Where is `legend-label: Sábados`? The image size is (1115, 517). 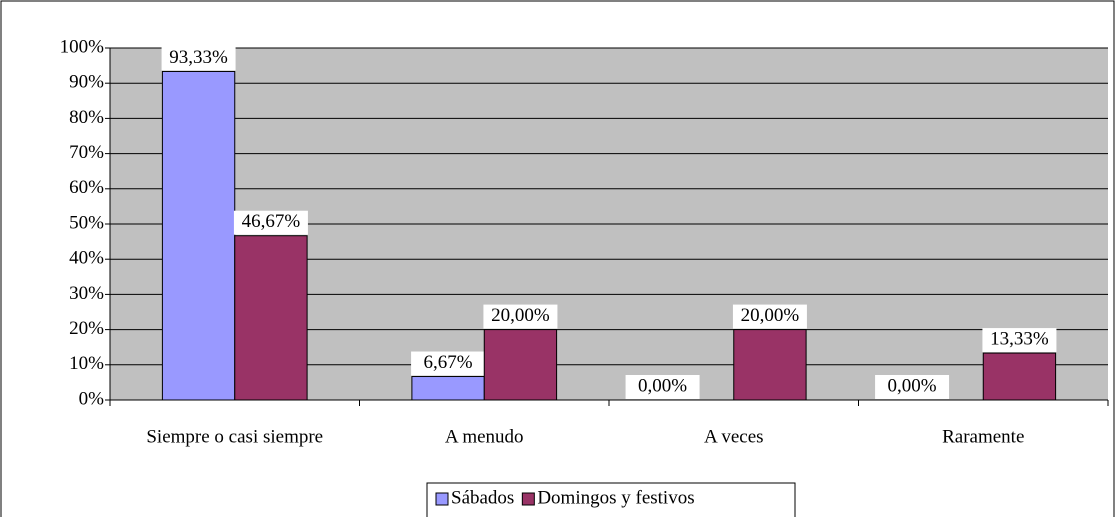
legend-label: Sábados is located at coordinates (482, 497).